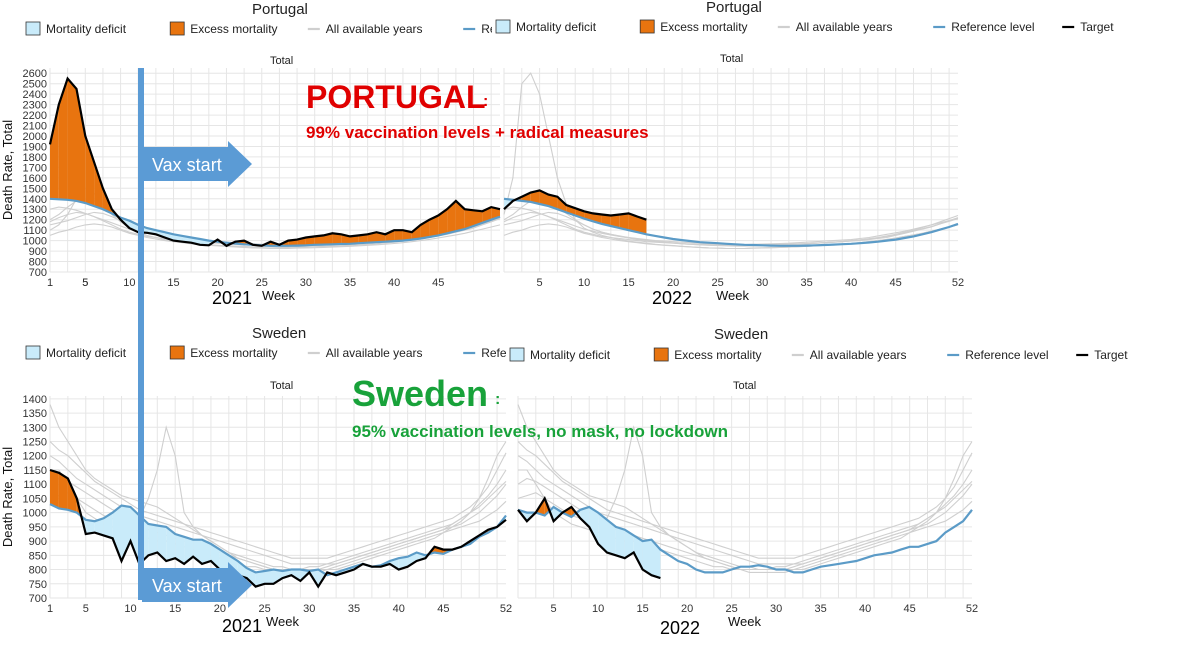  I want to click on panel-title: Portugal, so click(280, 9).